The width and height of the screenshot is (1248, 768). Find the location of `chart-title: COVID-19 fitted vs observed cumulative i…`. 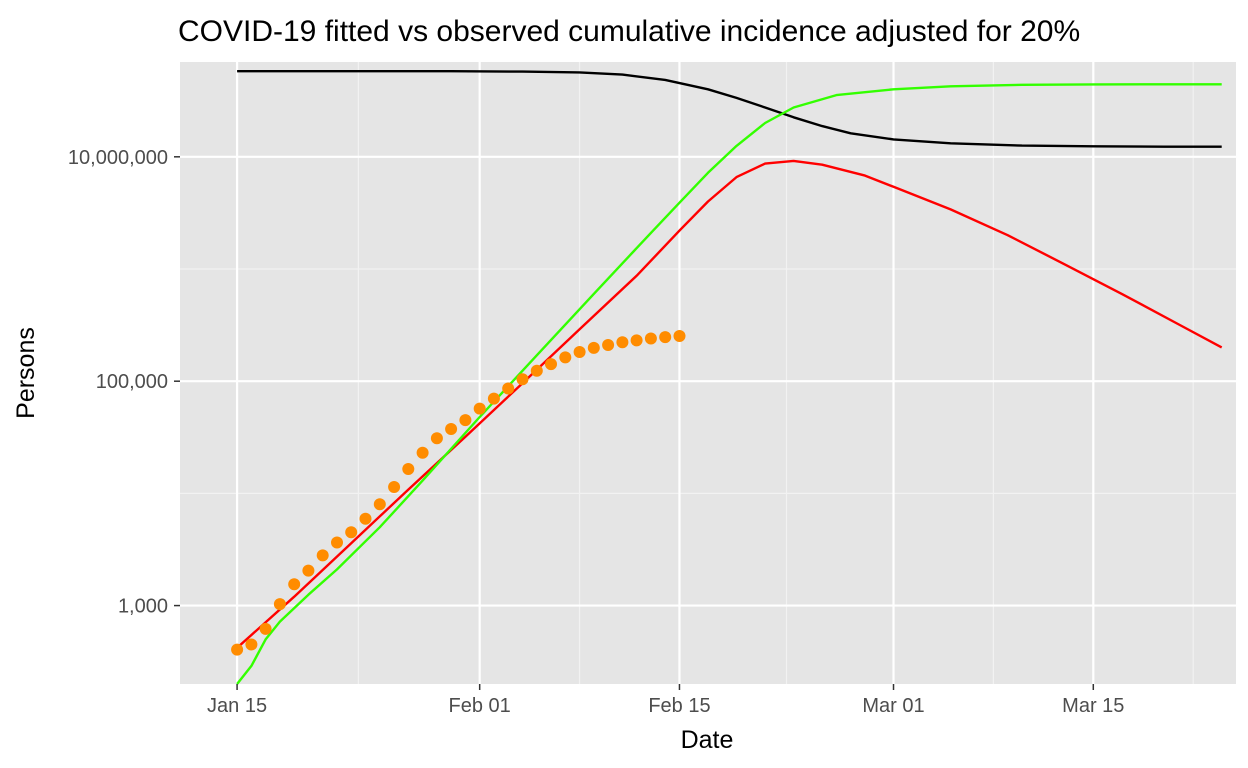

chart-title: COVID-19 fitted vs observed cumulative i… is located at coordinates (629, 31).